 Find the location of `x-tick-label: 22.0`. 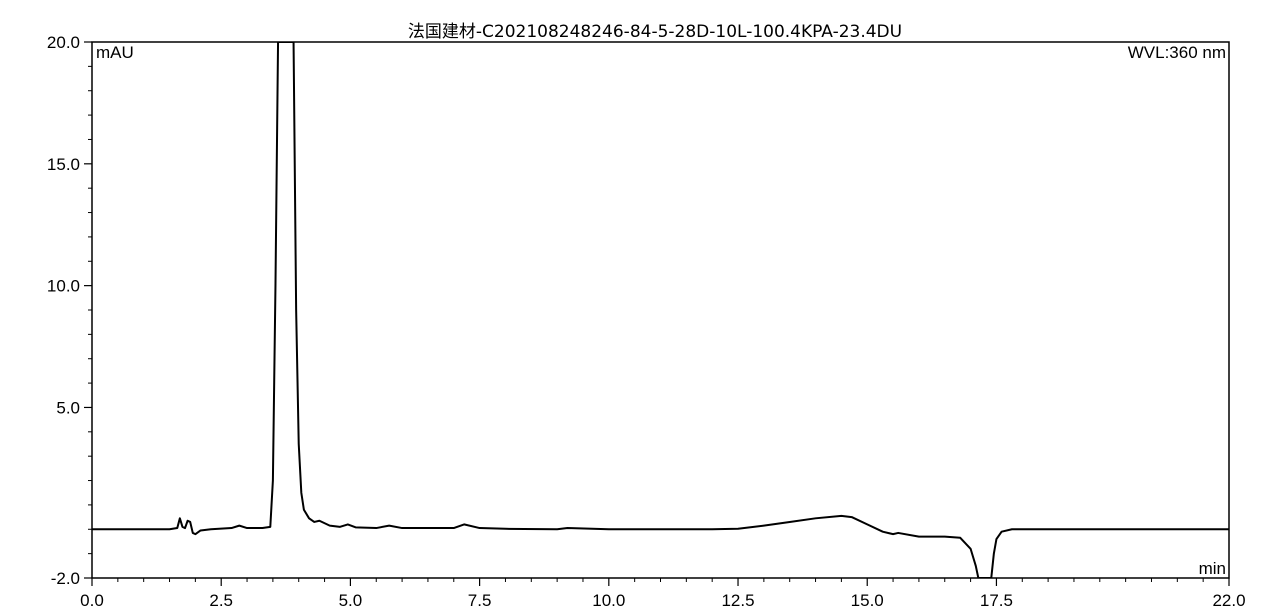

x-tick-label: 22.0 is located at coordinates (1228, 600).